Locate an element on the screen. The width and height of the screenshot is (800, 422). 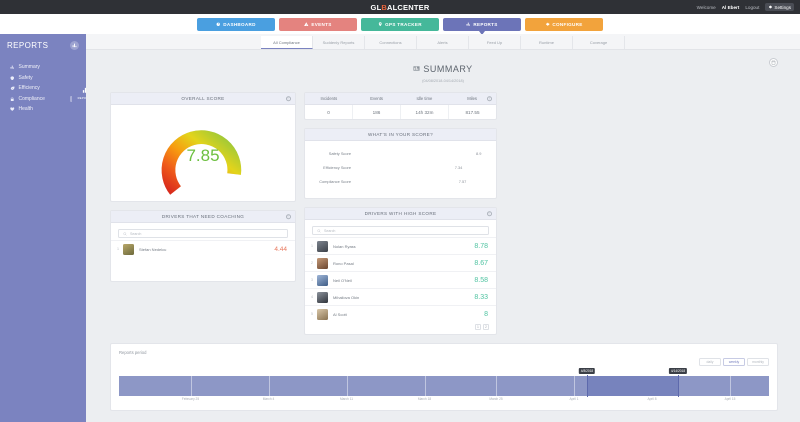
logout-link: Logout is located at coordinates (752, 7).